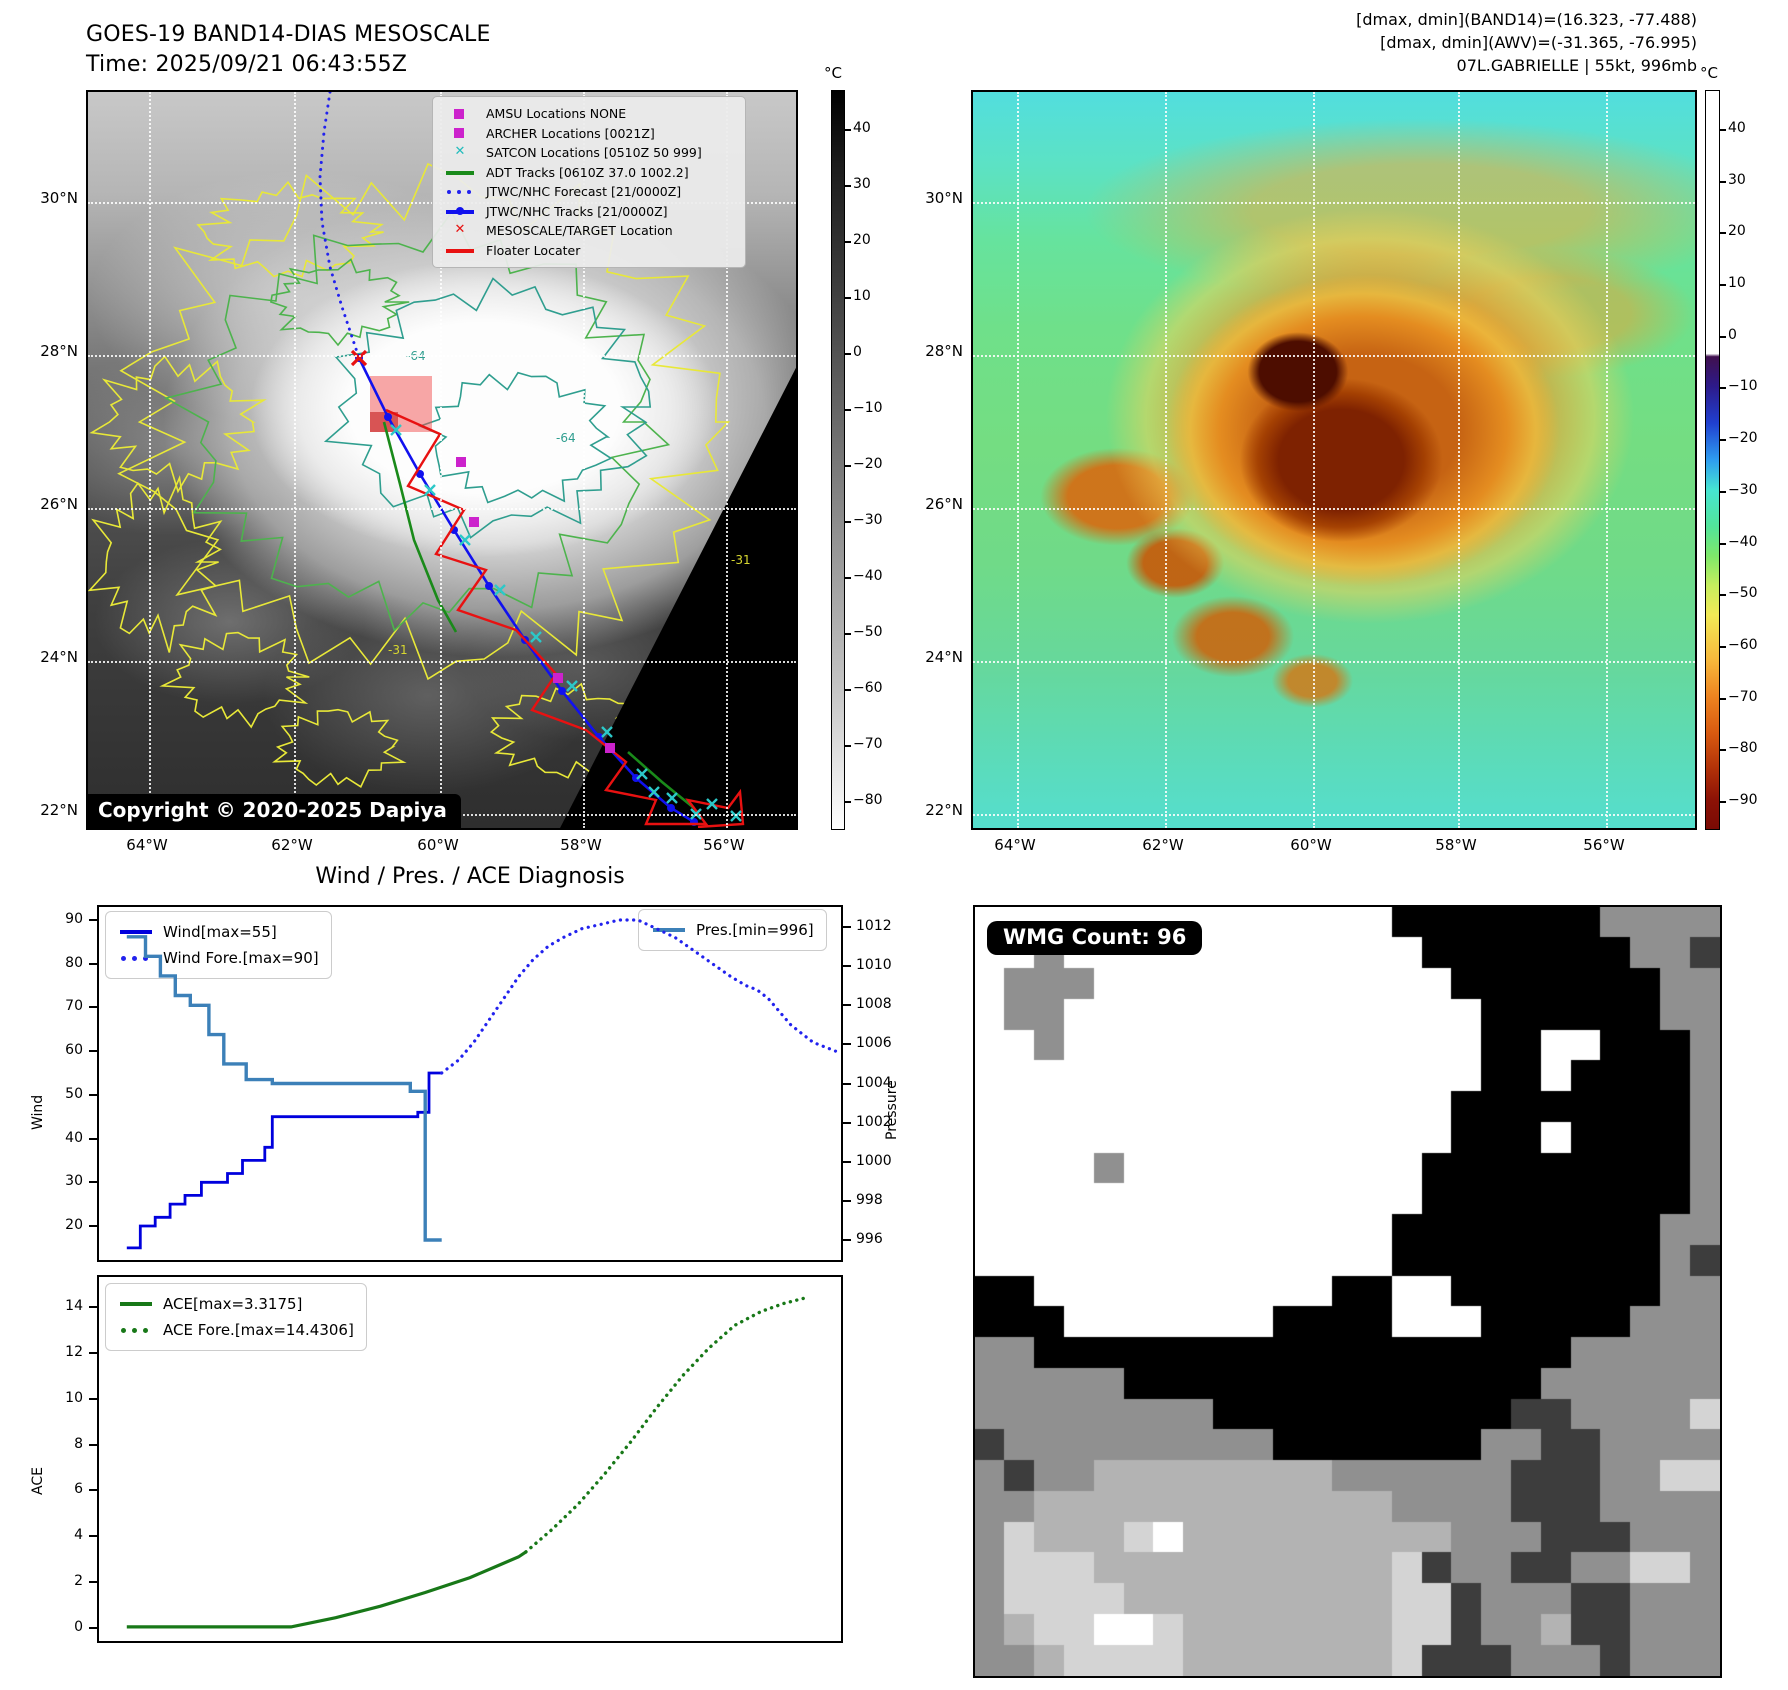 The height and width of the screenshot is (1690, 1788). Describe the element at coordinates (1709, 73) in the screenshot. I see `ir-colorbar-unit: °C` at that location.